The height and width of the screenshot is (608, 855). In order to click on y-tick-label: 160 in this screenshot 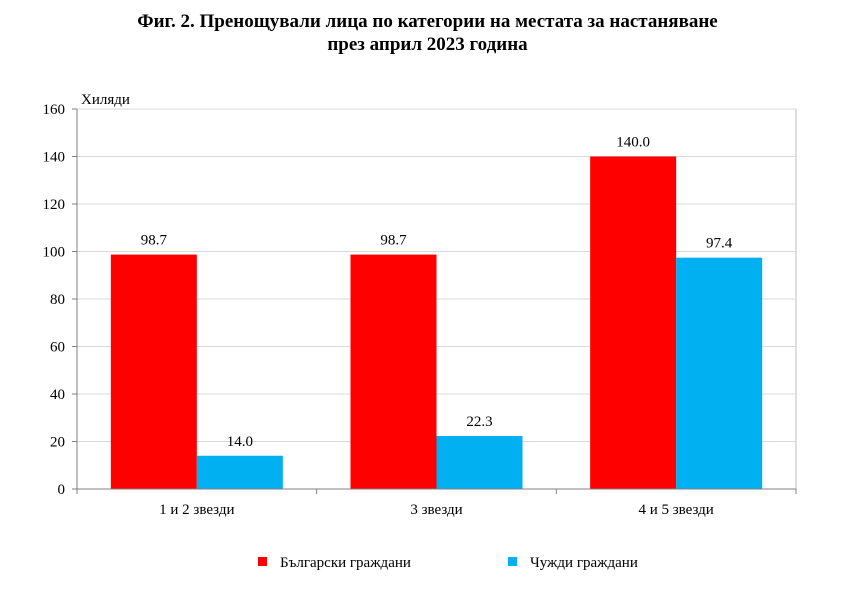, I will do `click(54, 110)`.